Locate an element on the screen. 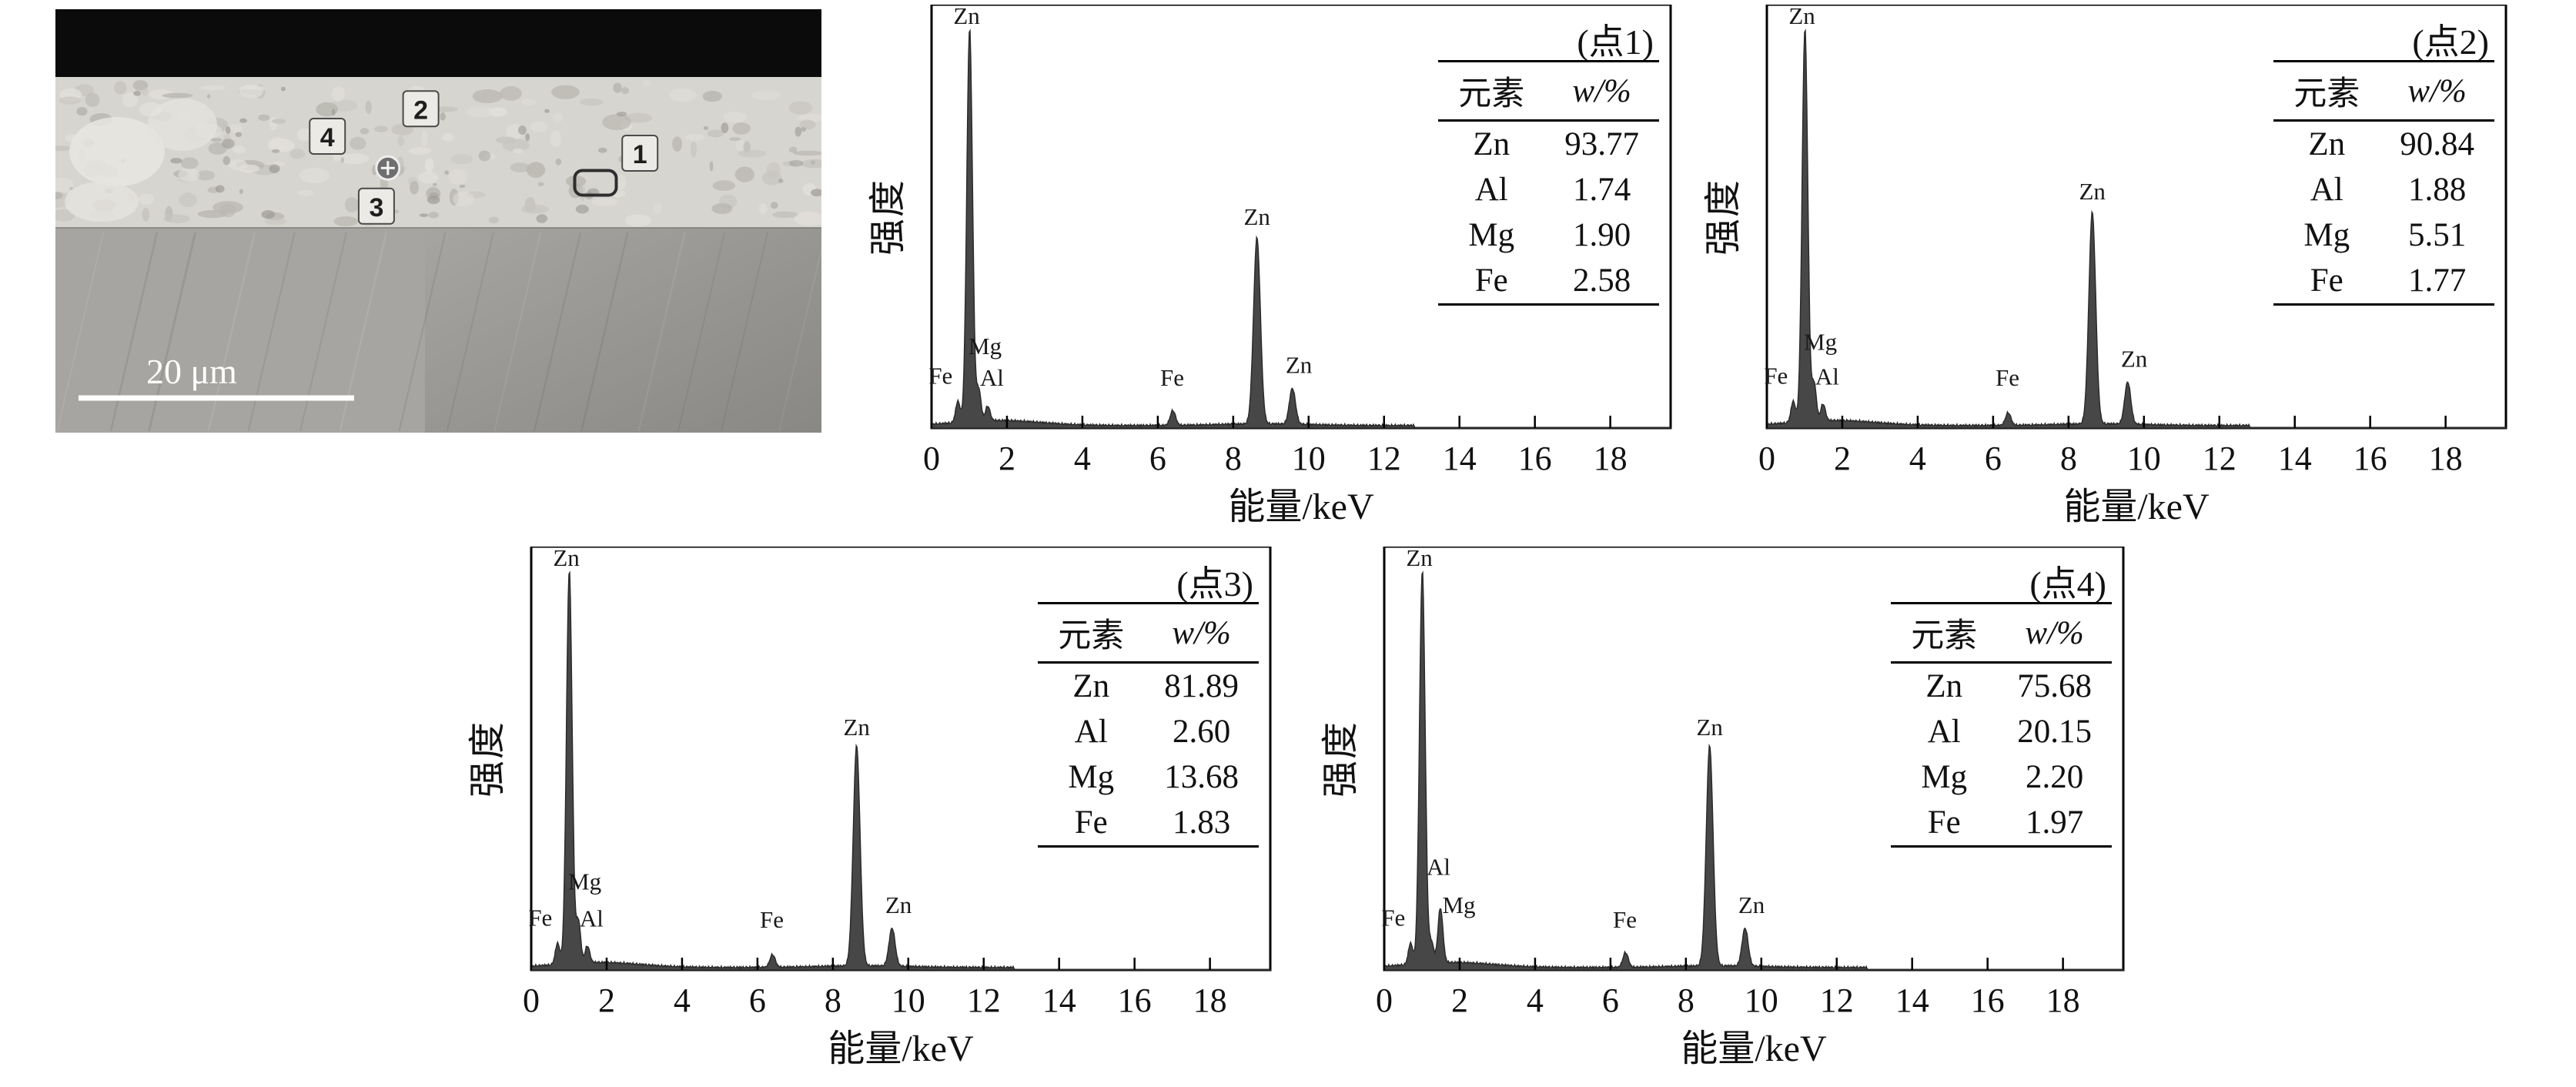 Image resolution: width=2576 pixels, height=1087 pixels. weight-percent-value: 1.77 is located at coordinates (2437, 282).